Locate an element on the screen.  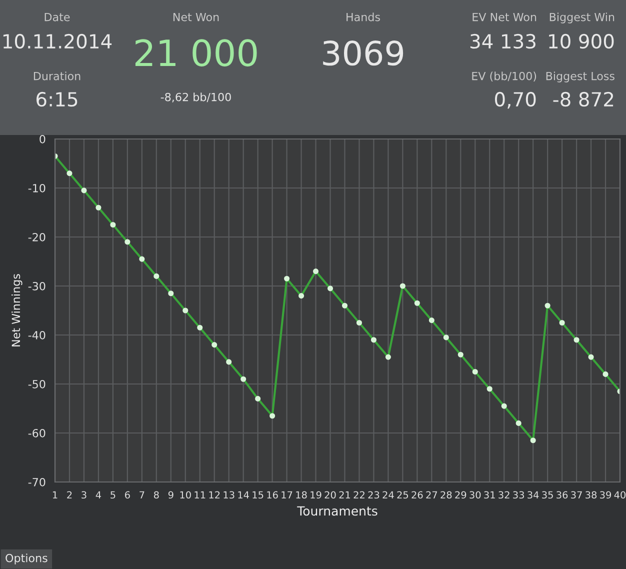
x-tick-label: 36 is located at coordinates (562, 495).